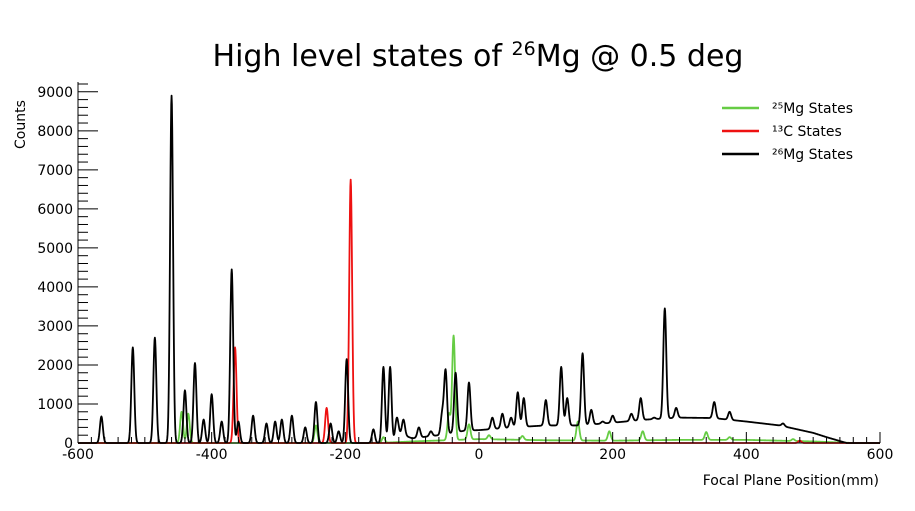  Describe the element at coordinates (746, 455) in the screenshot. I see `x-tick-label: 400` at that location.